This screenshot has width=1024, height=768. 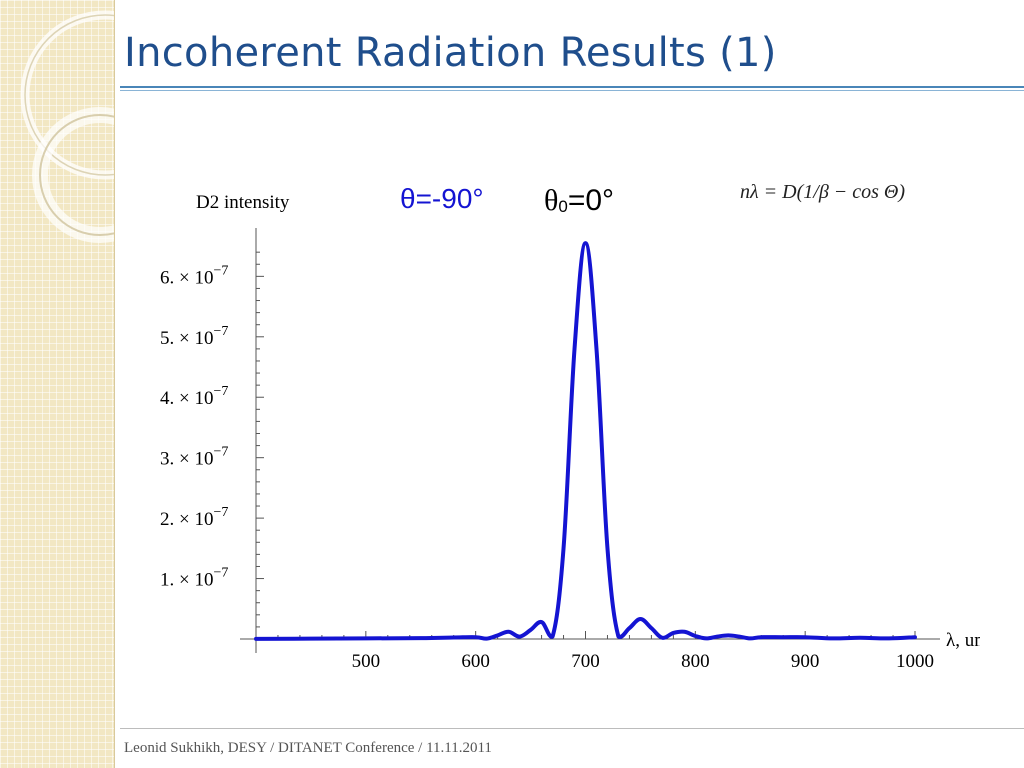 I want to click on x-tick-label: 500, so click(x=366, y=661).